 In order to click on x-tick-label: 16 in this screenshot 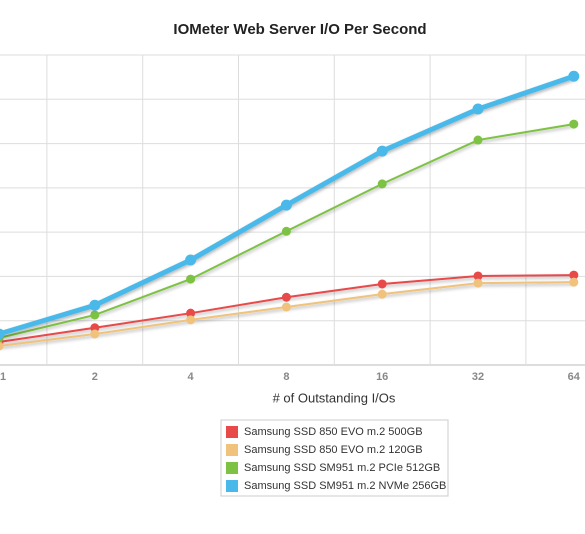, I will do `click(382, 377)`.